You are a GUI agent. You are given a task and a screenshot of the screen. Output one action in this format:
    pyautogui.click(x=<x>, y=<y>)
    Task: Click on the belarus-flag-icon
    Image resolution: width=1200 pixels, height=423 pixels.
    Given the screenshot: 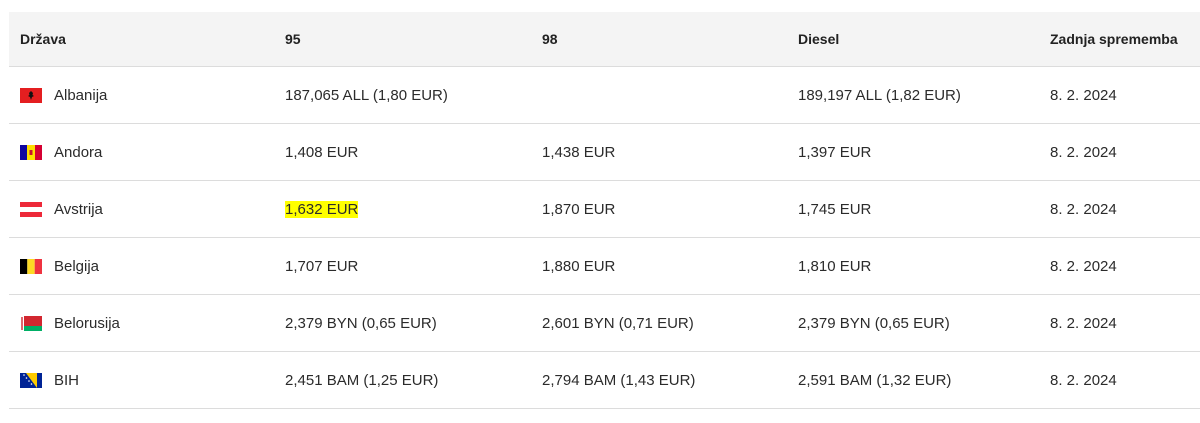 What is the action you would take?
    pyautogui.click(x=31, y=323)
    